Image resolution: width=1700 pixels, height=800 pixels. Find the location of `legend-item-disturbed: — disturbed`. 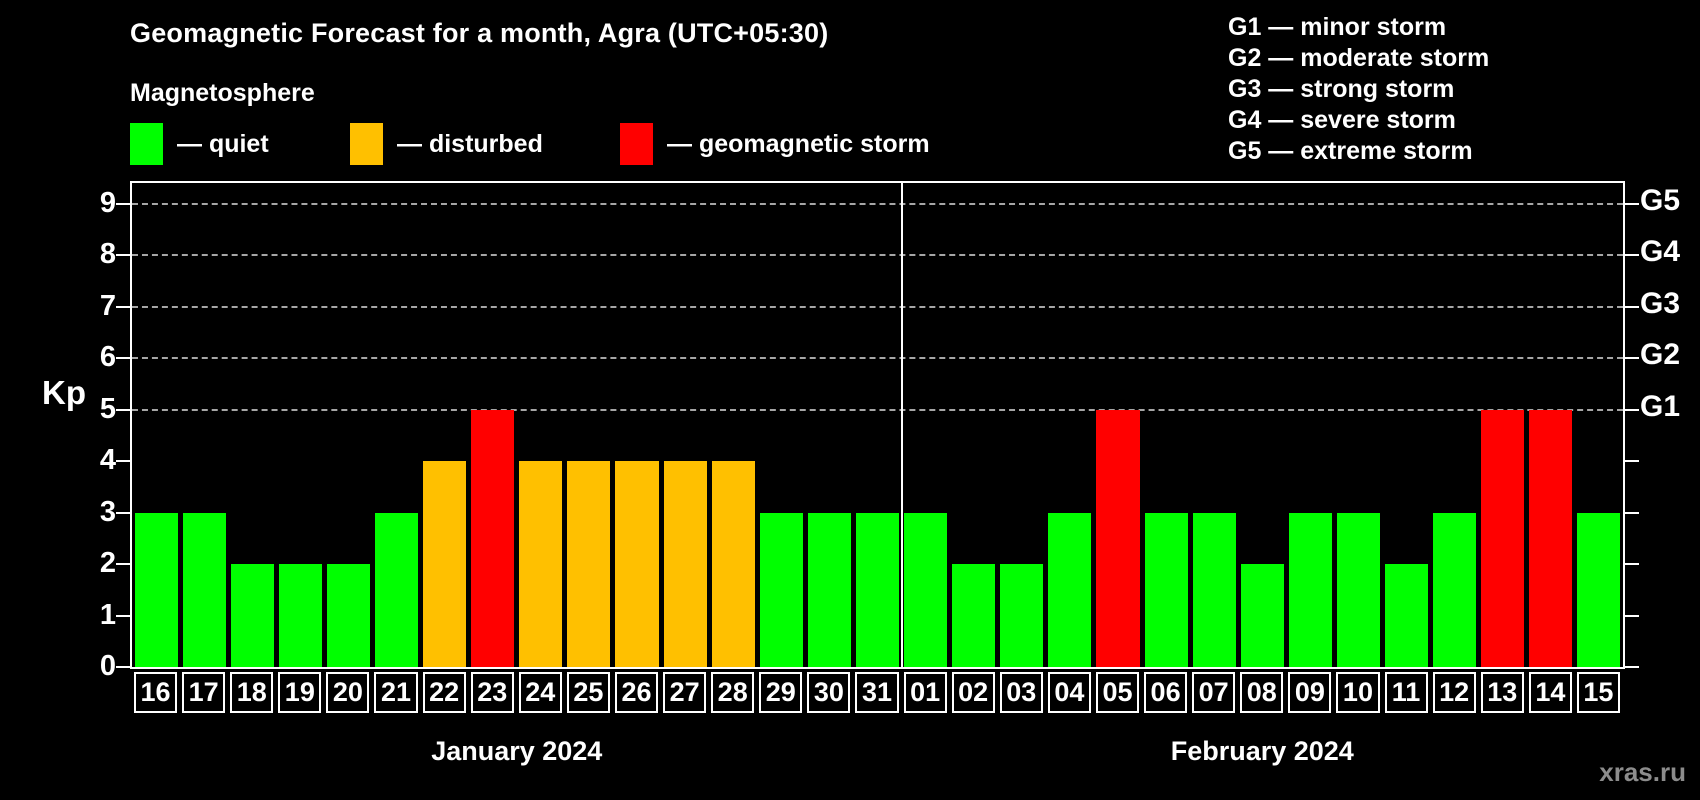

legend-item-disturbed: — disturbed is located at coordinates (446, 144).